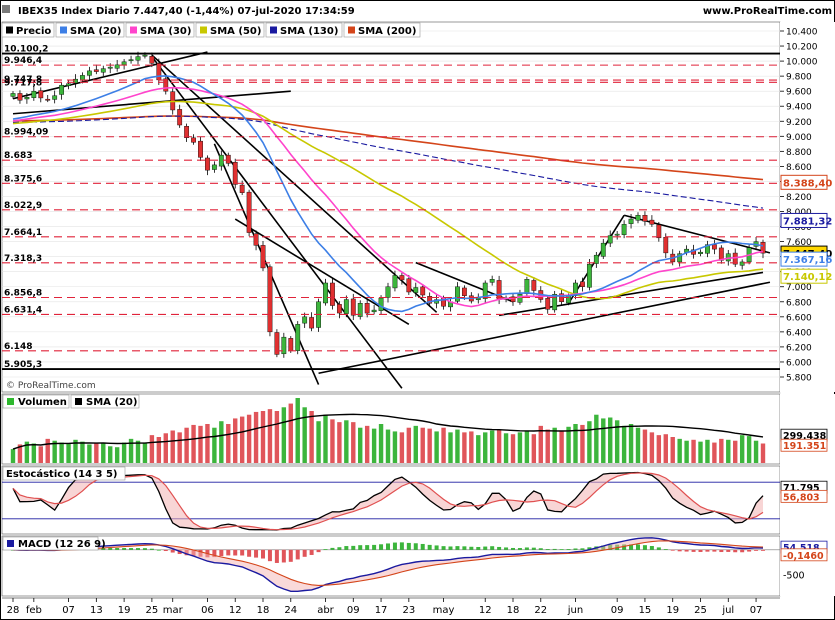 The height and width of the screenshot is (620, 835). I want to click on legend-label: SMA (200), so click(387, 31).